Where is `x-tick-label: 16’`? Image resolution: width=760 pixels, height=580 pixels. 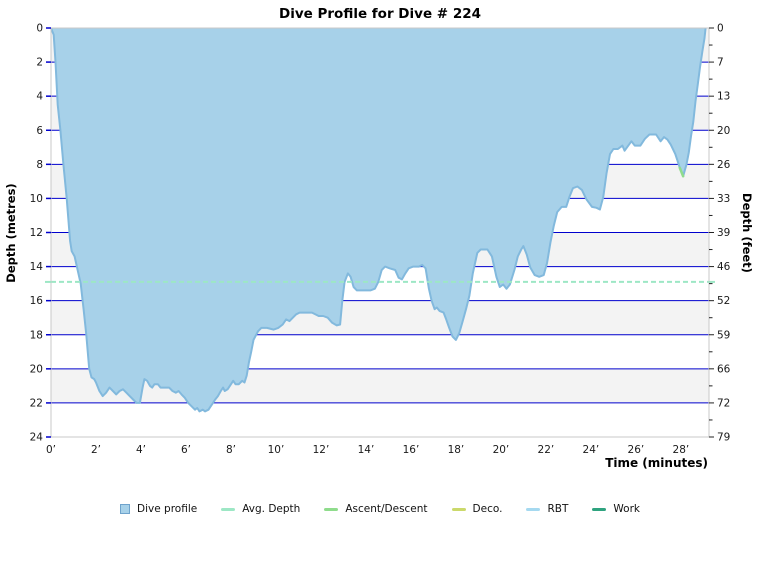
x-tick-label: 16’ is located at coordinates (411, 450).